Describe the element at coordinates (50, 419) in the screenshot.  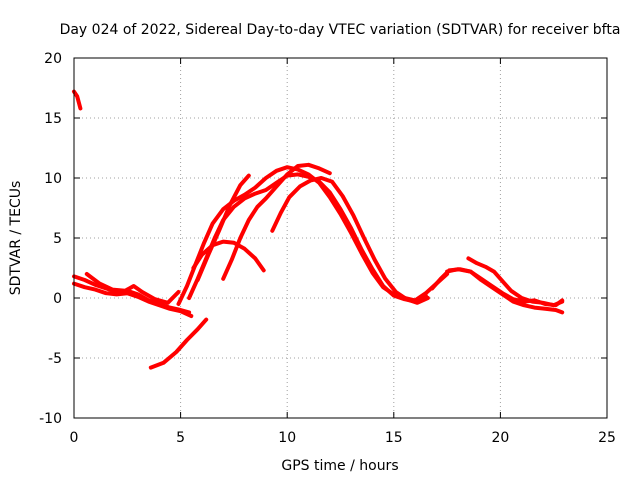
I see `y-tick-label: -10` at that location.